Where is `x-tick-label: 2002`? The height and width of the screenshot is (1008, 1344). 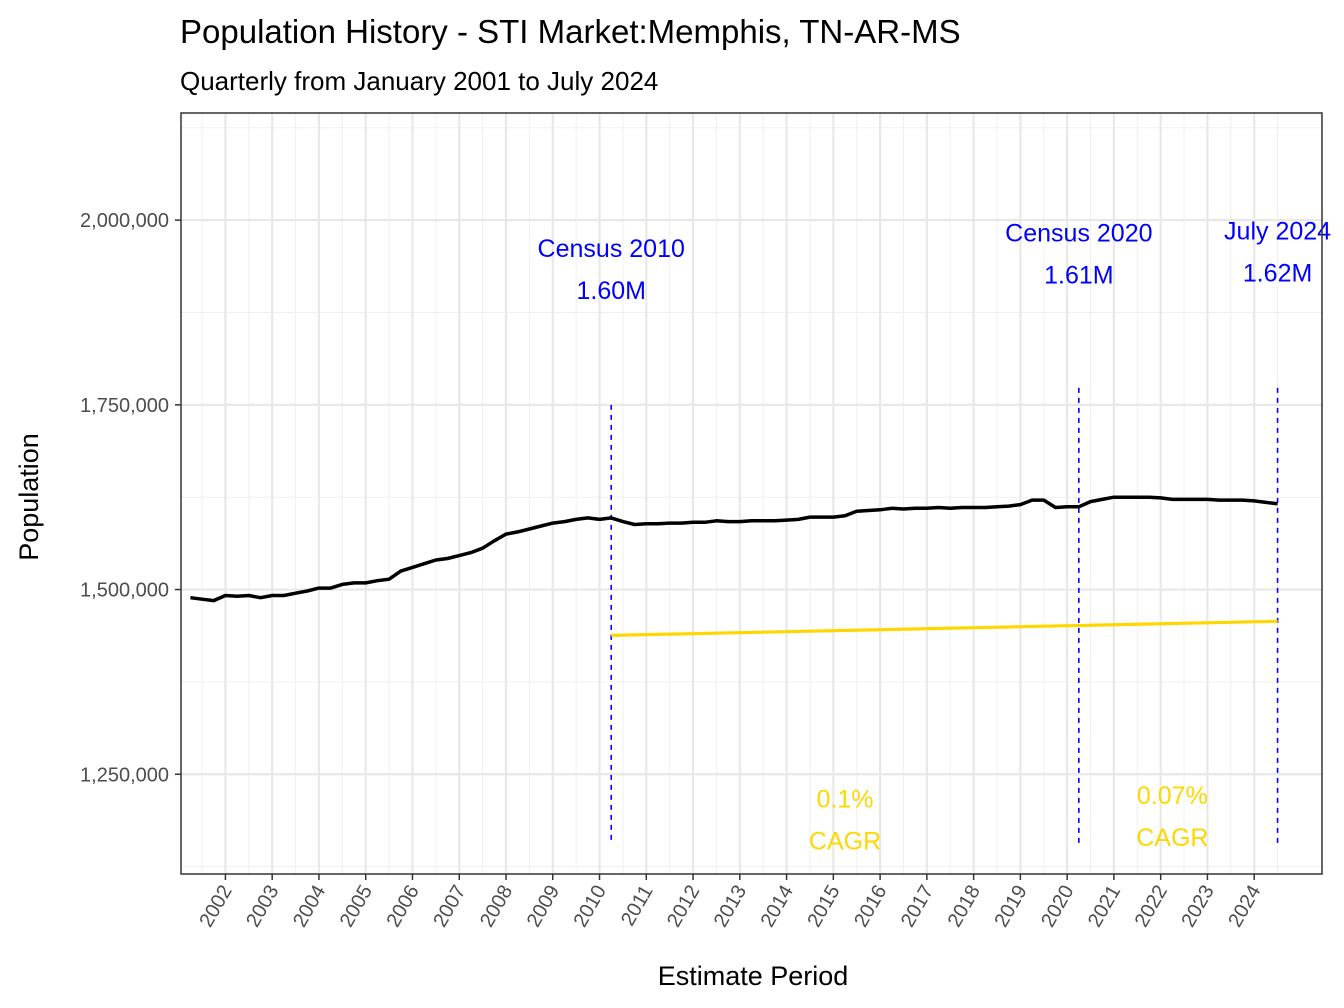 x-tick-label: 2002 is located at coordinates (215, 907).